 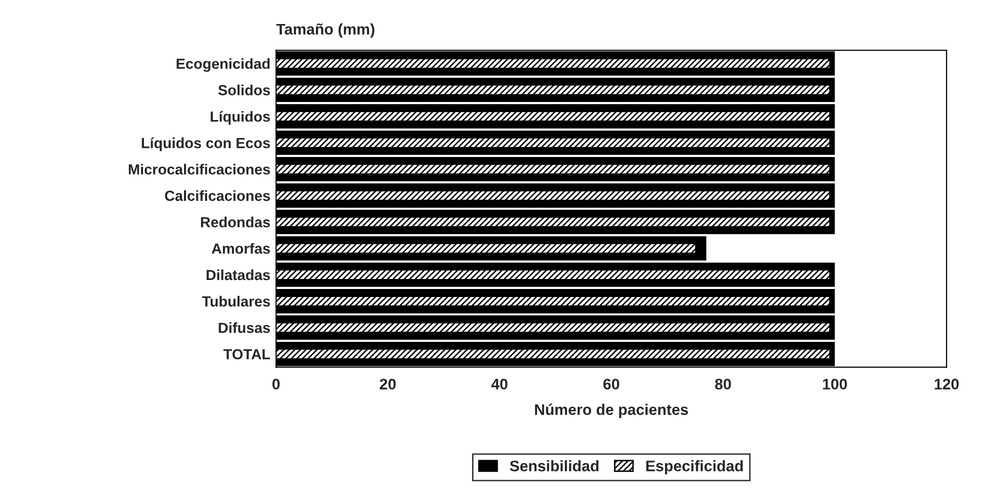 What do you see at coordinates (611, 411) in the screenshot?
I see `x-axis-title: Número de pacientes` at bounding box center [611, 411].